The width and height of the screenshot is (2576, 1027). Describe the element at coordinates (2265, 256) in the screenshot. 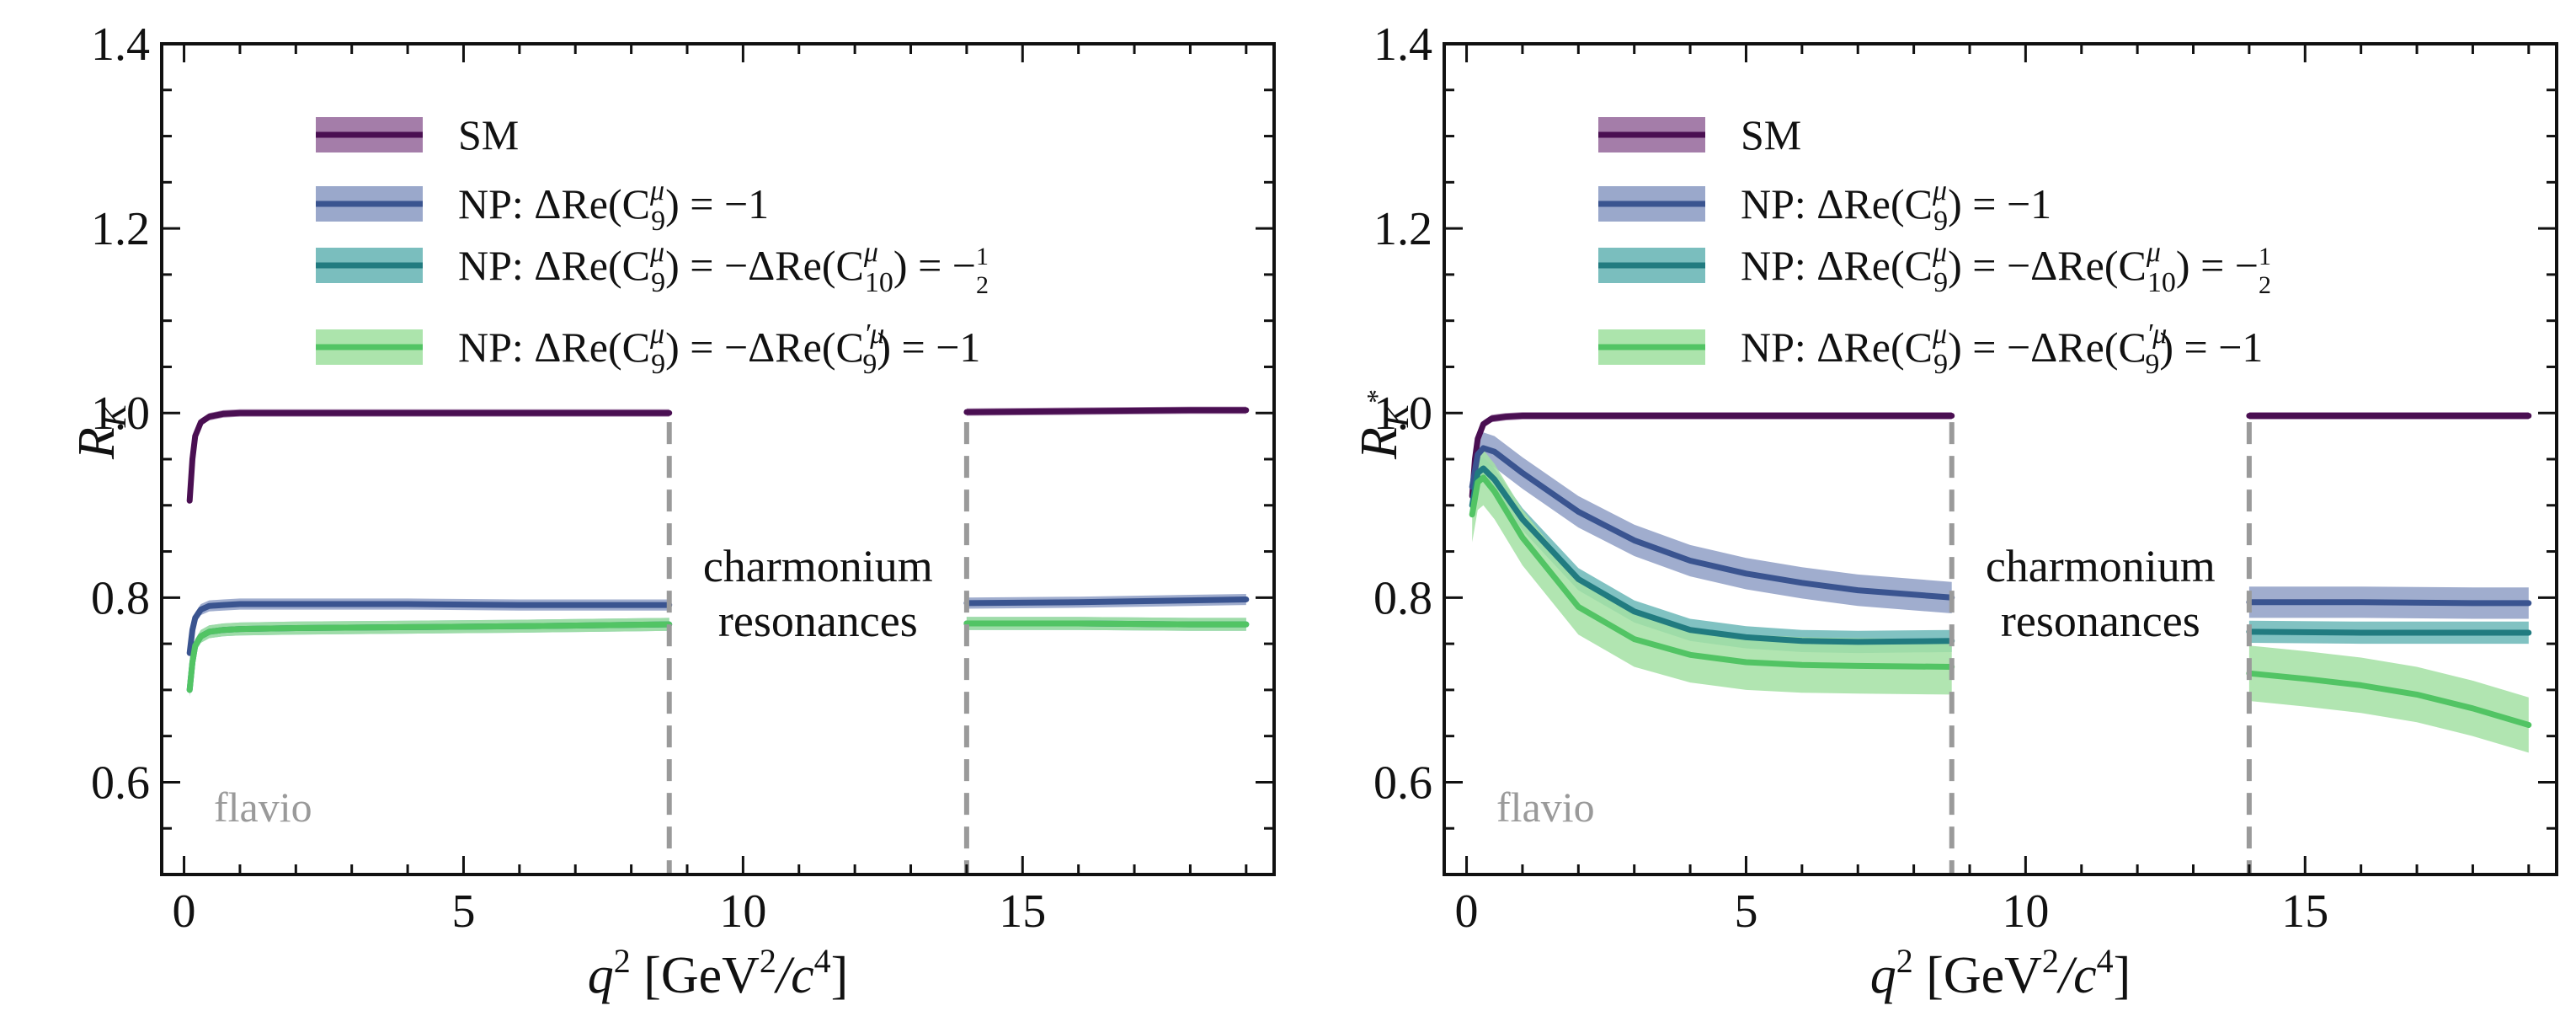

I see `right-legend-label-2-part-8: 1` at that location.